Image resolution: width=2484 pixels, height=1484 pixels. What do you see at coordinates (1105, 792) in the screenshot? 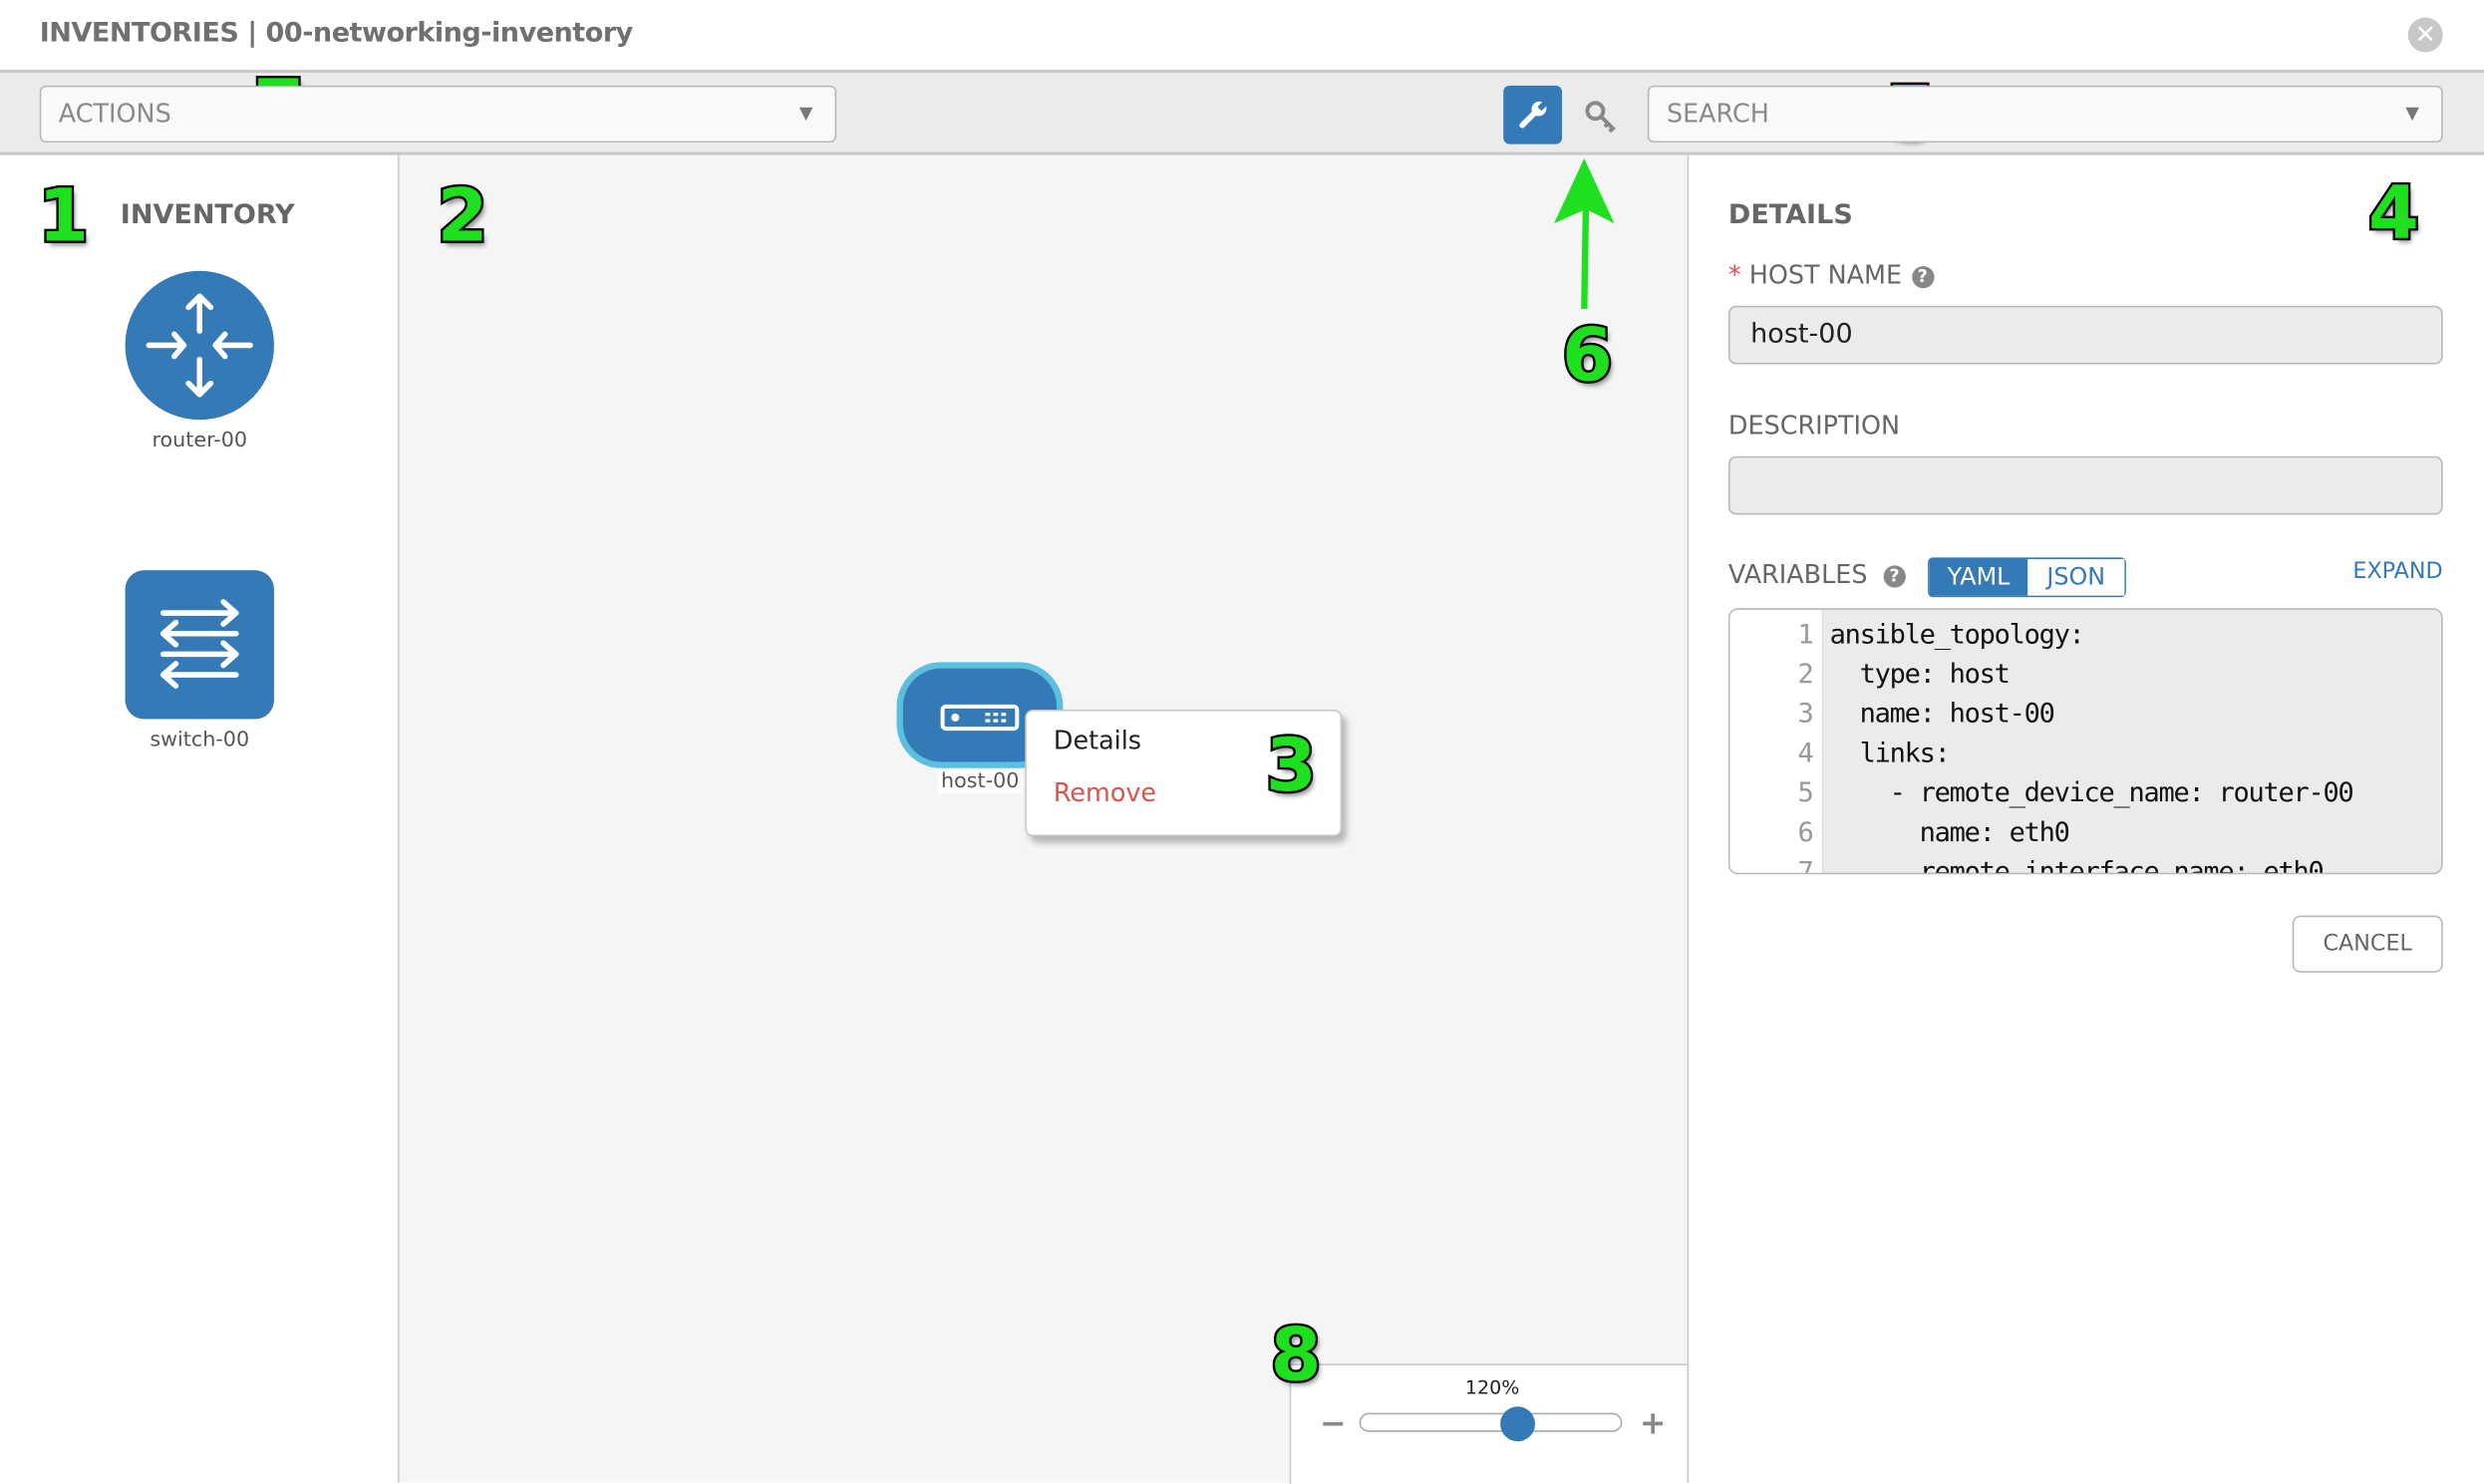
I see `context-menu-remove: Remove` at bounding box center [1105, 792].